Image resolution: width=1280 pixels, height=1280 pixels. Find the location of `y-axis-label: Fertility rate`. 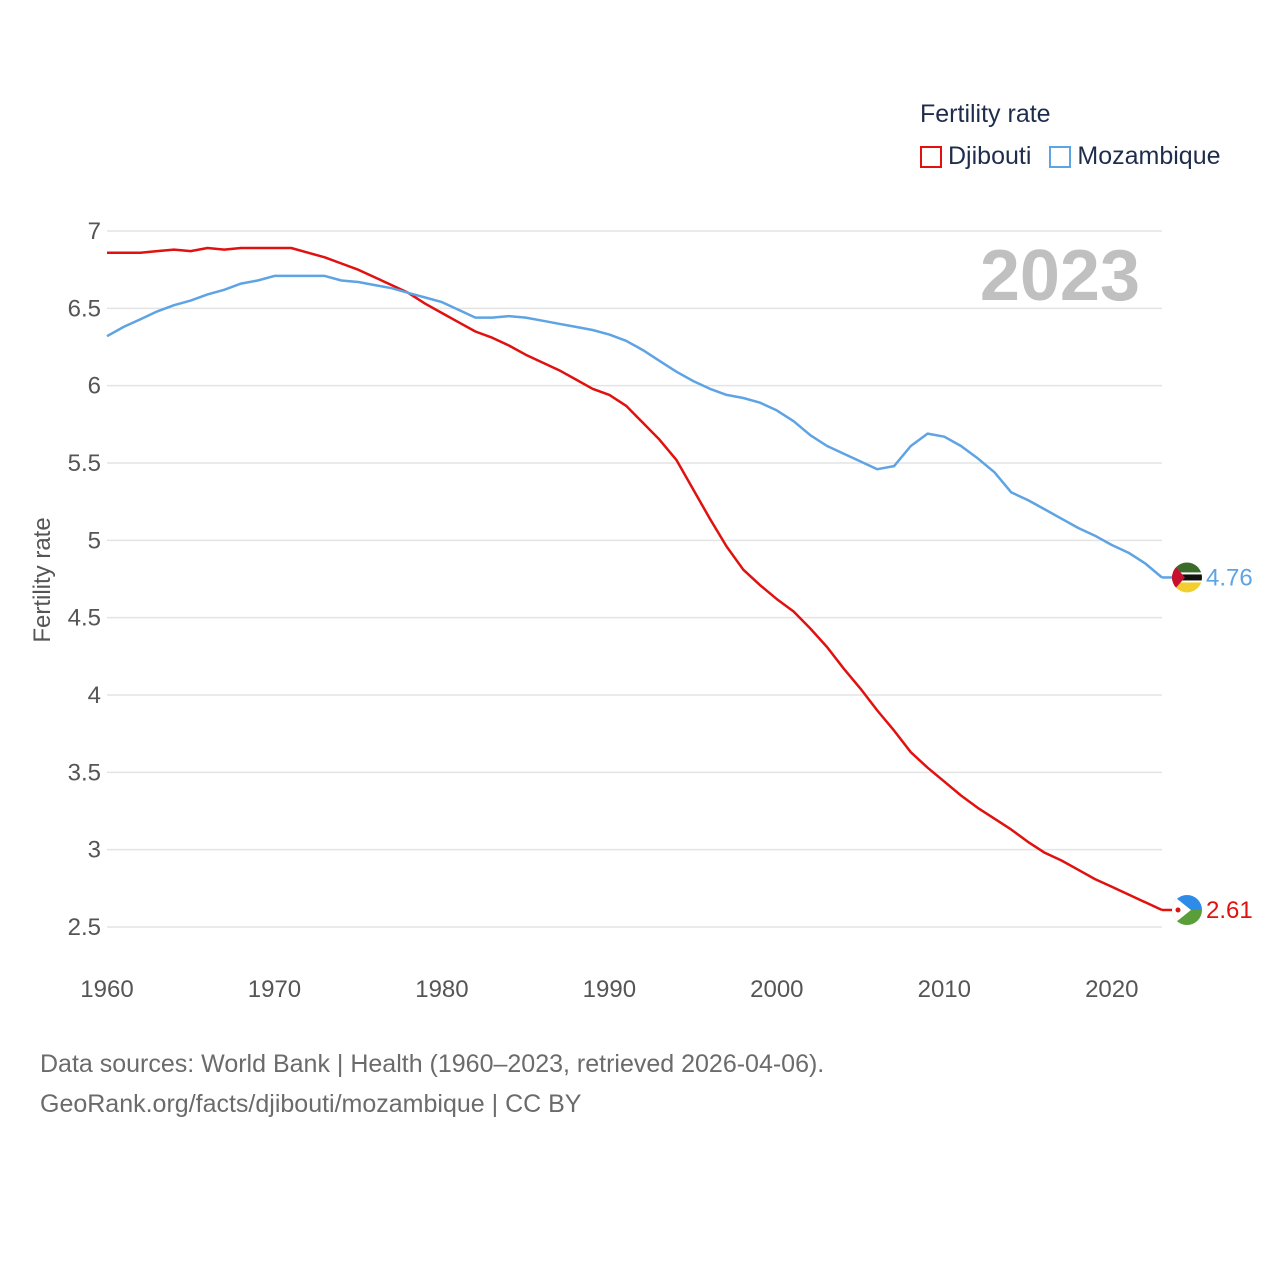

y-axis-label: Fertility rate is located at coordinates (42, 579).